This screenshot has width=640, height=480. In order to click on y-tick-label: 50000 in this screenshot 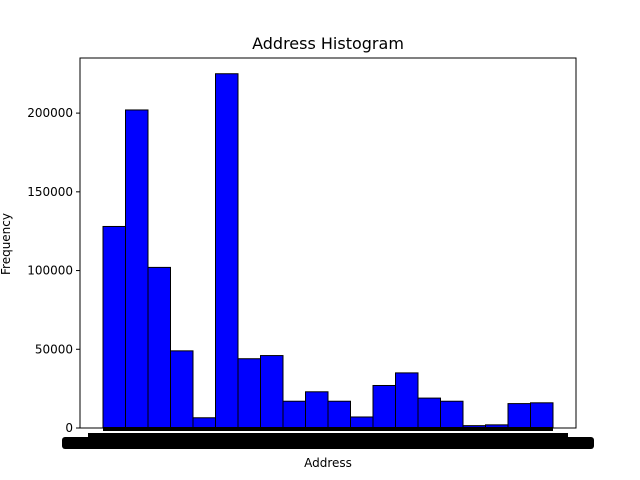, I will do `click(54, 349)`.